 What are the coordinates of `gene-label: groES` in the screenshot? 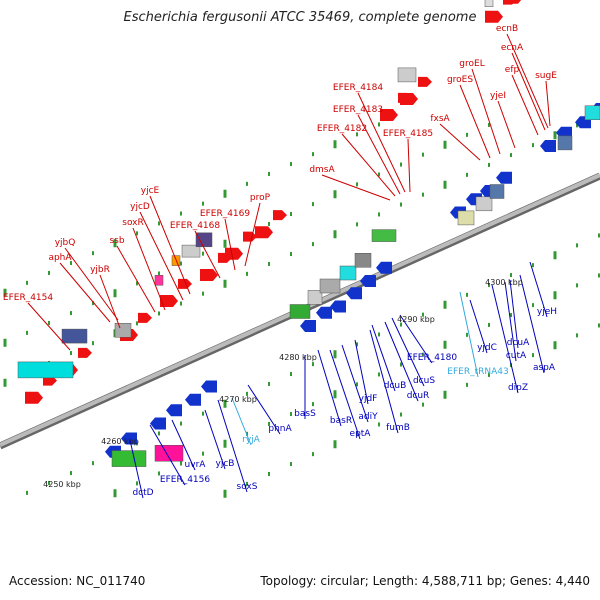 It's located at (460, 80).